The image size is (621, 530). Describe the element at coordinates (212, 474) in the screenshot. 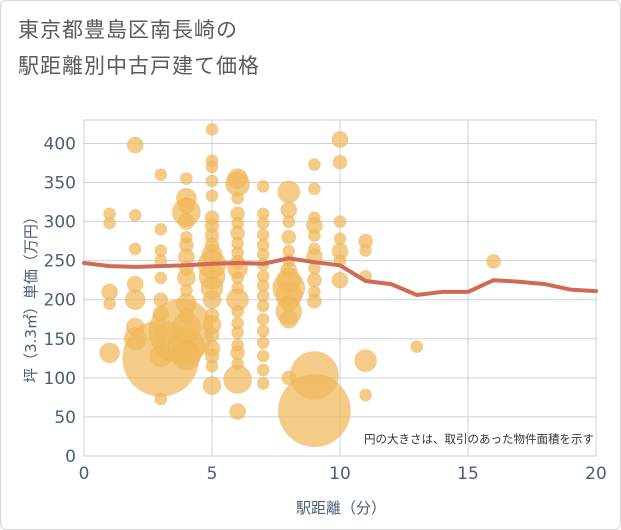

I see `x-tick-label: 5` at that location.